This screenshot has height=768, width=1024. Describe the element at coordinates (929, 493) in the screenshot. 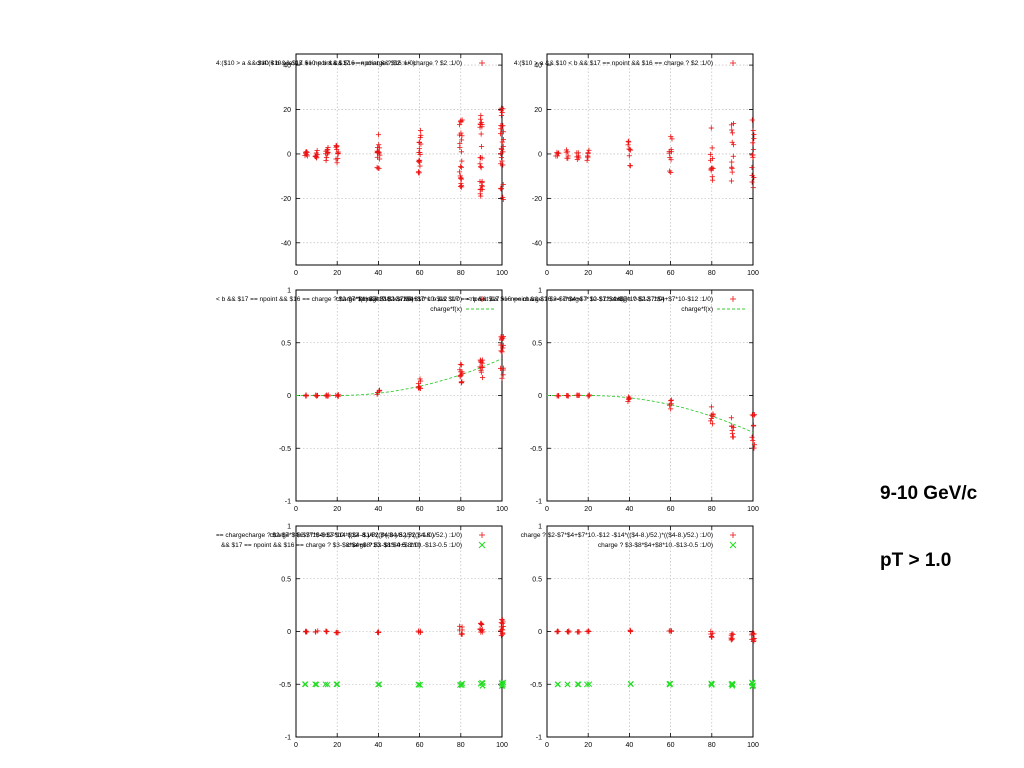

I see `energy-range-label: 9-10 GeV/c` at that location.